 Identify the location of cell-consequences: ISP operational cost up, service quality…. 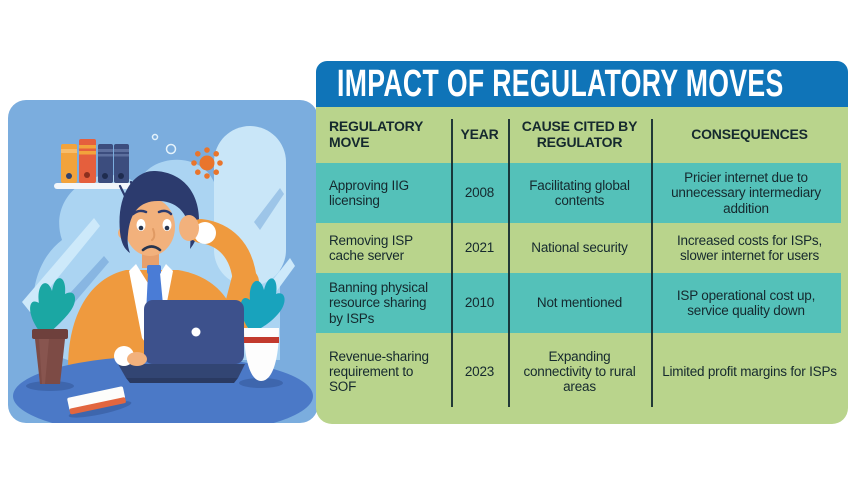
(746, 302).